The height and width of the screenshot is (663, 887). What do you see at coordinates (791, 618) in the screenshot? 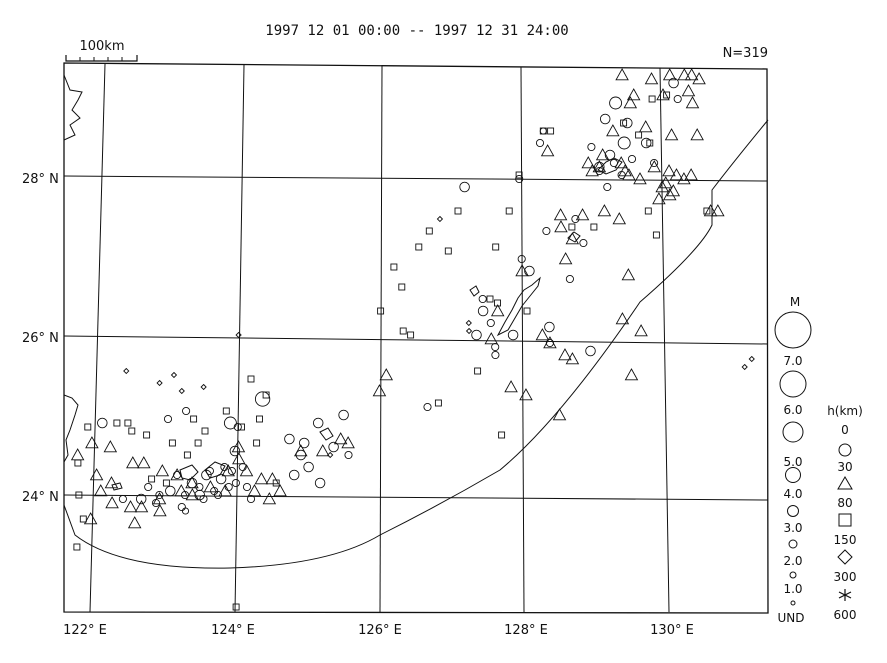
I see `magnitude-label-und: UND` at bounding box center [791, 618].